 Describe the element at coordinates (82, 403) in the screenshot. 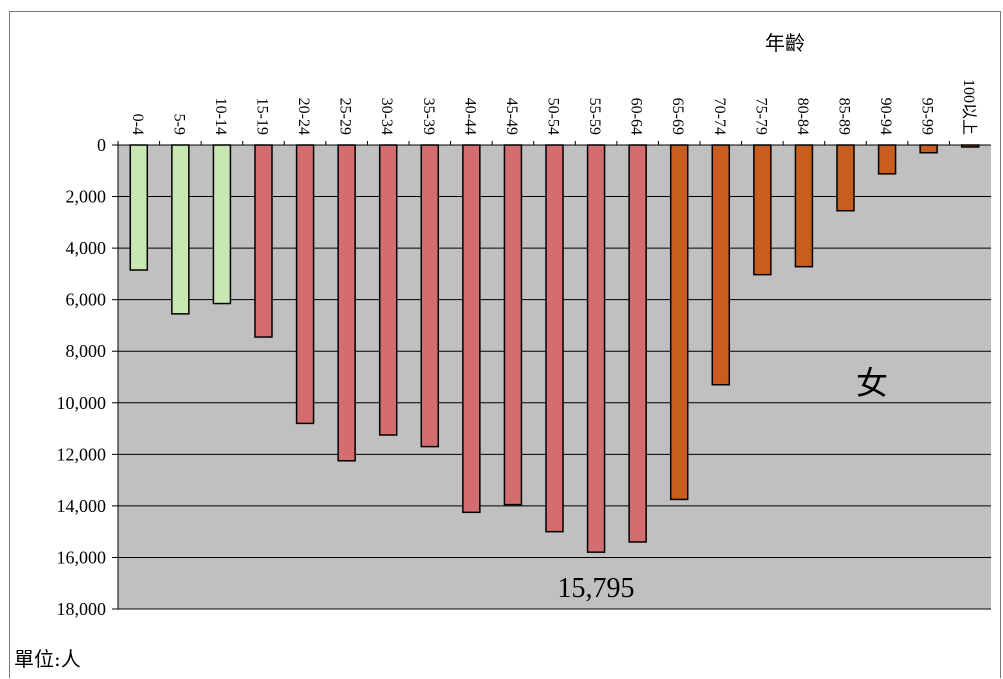

I see `y-tick-label: 10,000` at that location.